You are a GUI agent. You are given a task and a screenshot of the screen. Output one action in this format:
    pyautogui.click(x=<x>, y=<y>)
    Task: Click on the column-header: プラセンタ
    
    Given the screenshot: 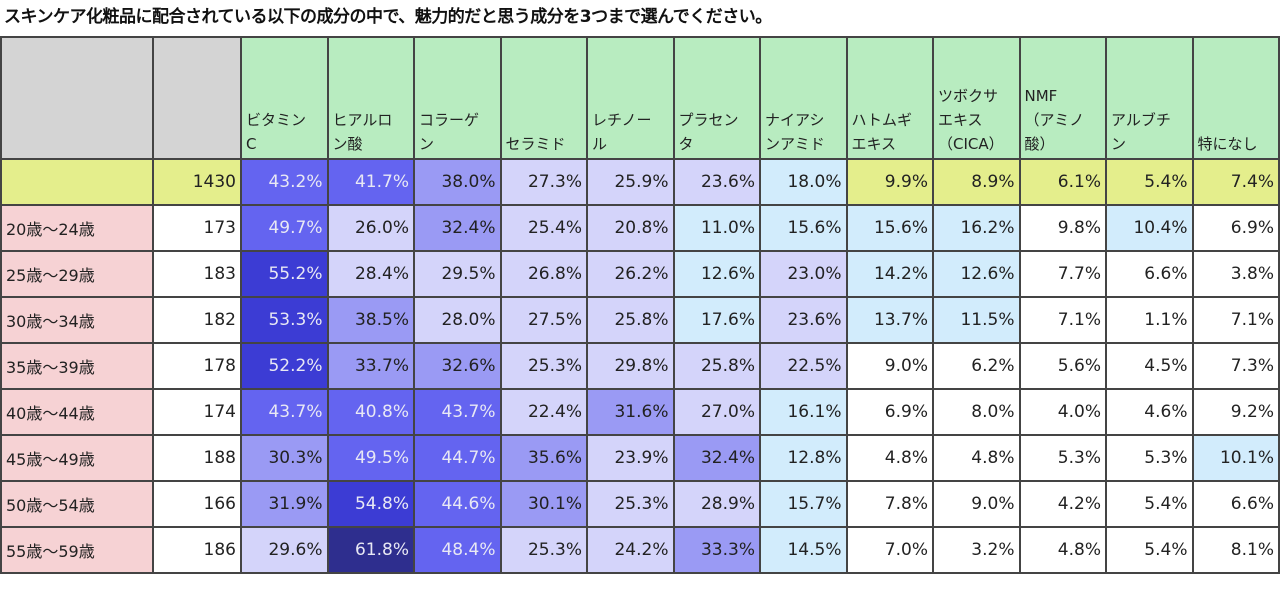 What is the action you would take?
    pyautogui.click(x=716, y=98)
    